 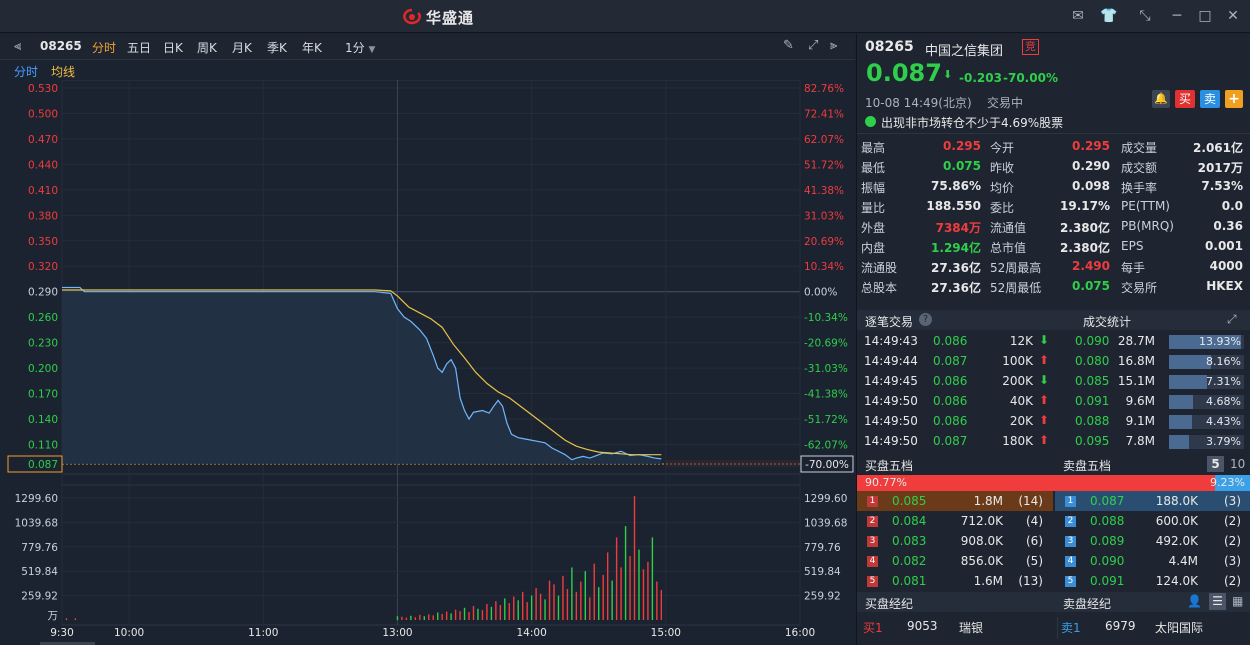 What do you see at coordinates (1220, 341) in the screenshot?
I see `stat-pct: 13.93%` at bounding box center [1220, 341].